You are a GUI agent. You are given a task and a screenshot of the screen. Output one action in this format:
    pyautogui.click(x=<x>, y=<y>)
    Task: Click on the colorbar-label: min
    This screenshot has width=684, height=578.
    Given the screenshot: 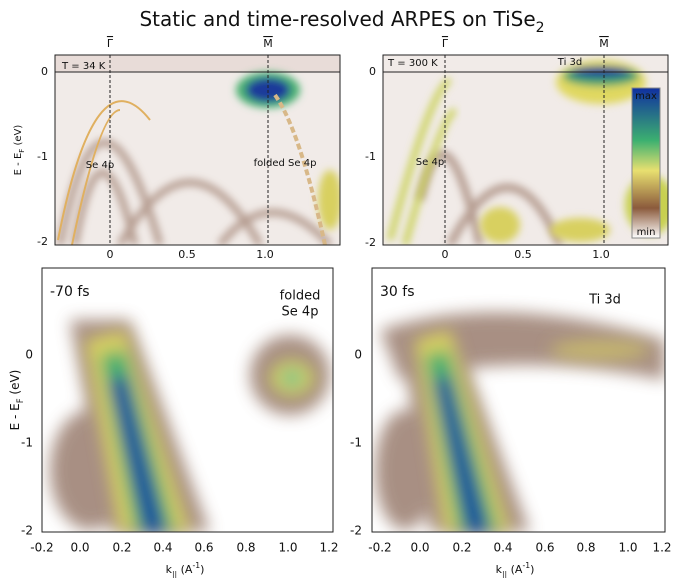 What is the action you would take?
    pyautogui.click(x=646, y=232)
    